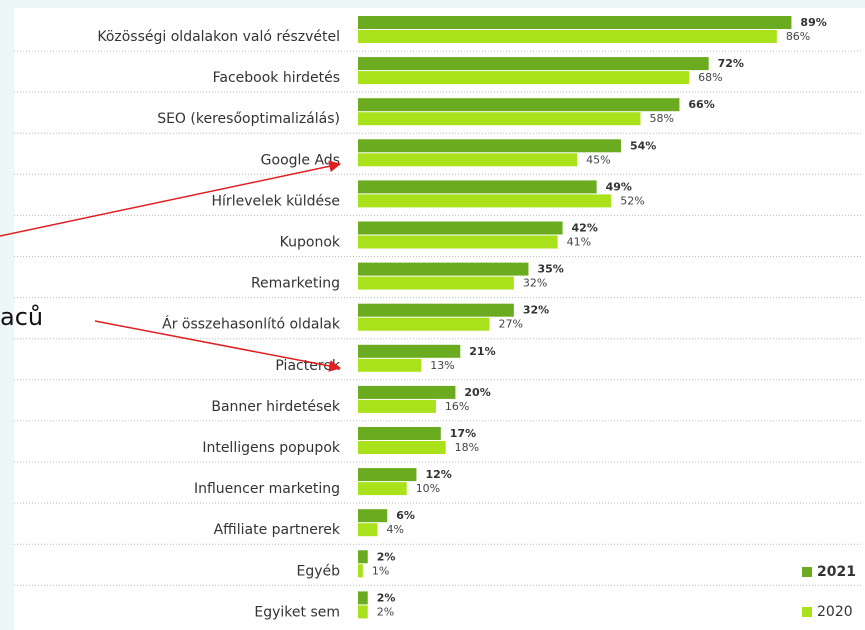 The height and width of the screenshot is (630, 865). I want to click on value-label: 54%, so click(643, 145).